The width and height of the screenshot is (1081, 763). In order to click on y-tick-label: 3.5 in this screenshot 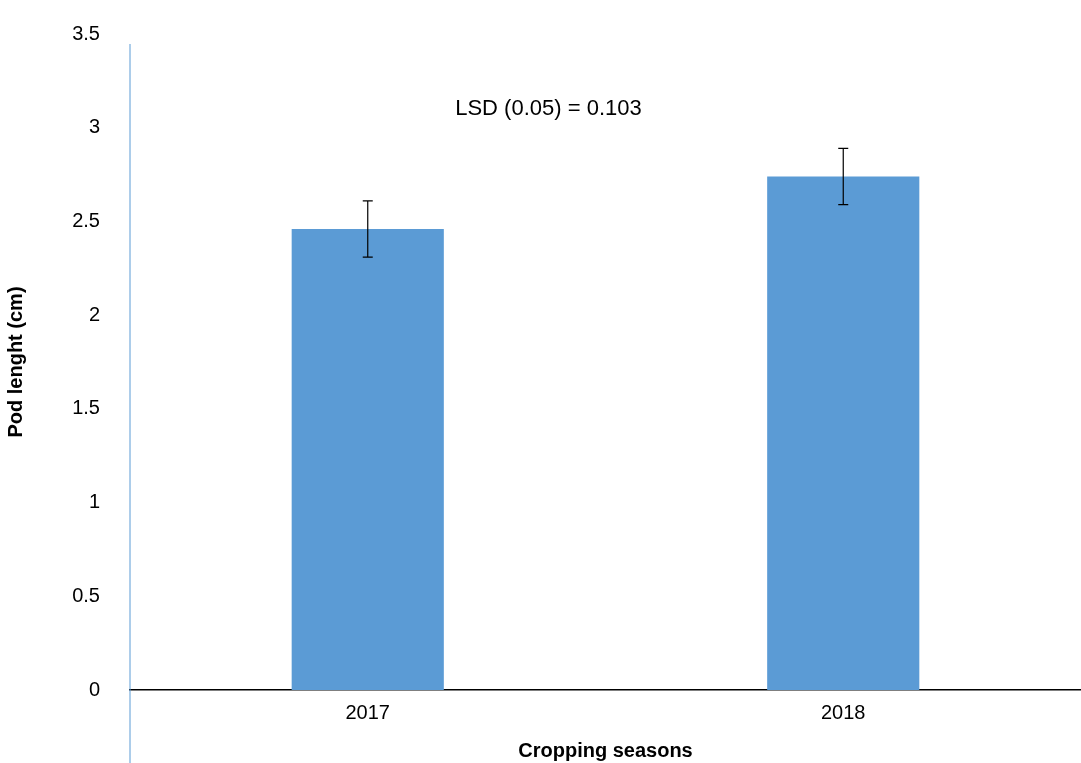, I will do `click(86, 32)`.